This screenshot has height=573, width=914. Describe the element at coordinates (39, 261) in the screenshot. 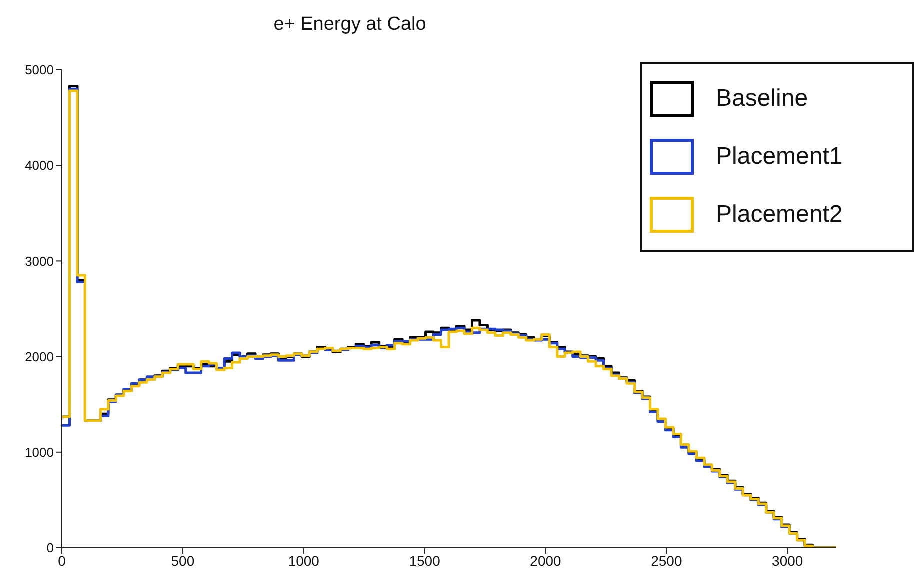

I see `y-tick-label: 3000` at that location.